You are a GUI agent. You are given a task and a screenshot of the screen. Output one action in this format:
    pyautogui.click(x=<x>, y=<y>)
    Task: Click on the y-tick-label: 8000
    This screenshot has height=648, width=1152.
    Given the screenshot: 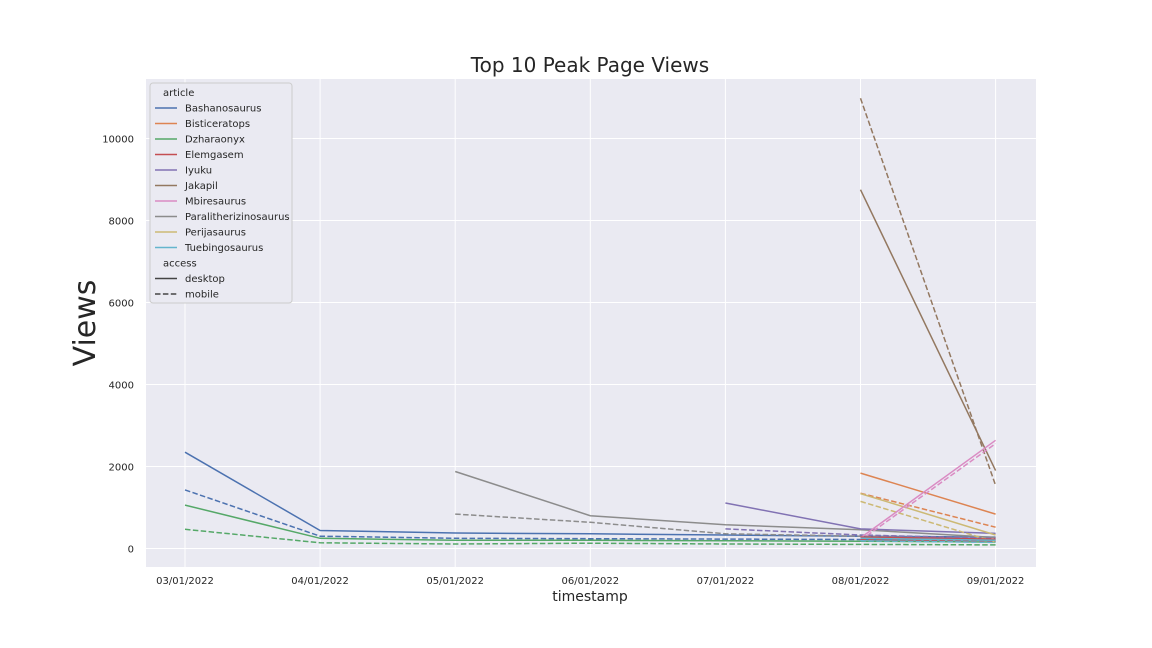 What is the action you would take?
    pyautogui.click(x=121, y=221)
    